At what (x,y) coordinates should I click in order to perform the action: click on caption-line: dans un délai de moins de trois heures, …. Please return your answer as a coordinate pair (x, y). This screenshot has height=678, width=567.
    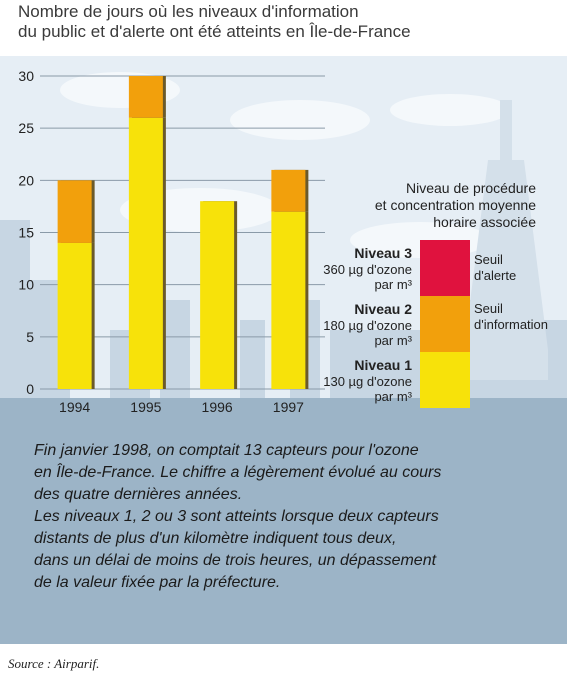
    Looking at the image, I should click on (235, 560).